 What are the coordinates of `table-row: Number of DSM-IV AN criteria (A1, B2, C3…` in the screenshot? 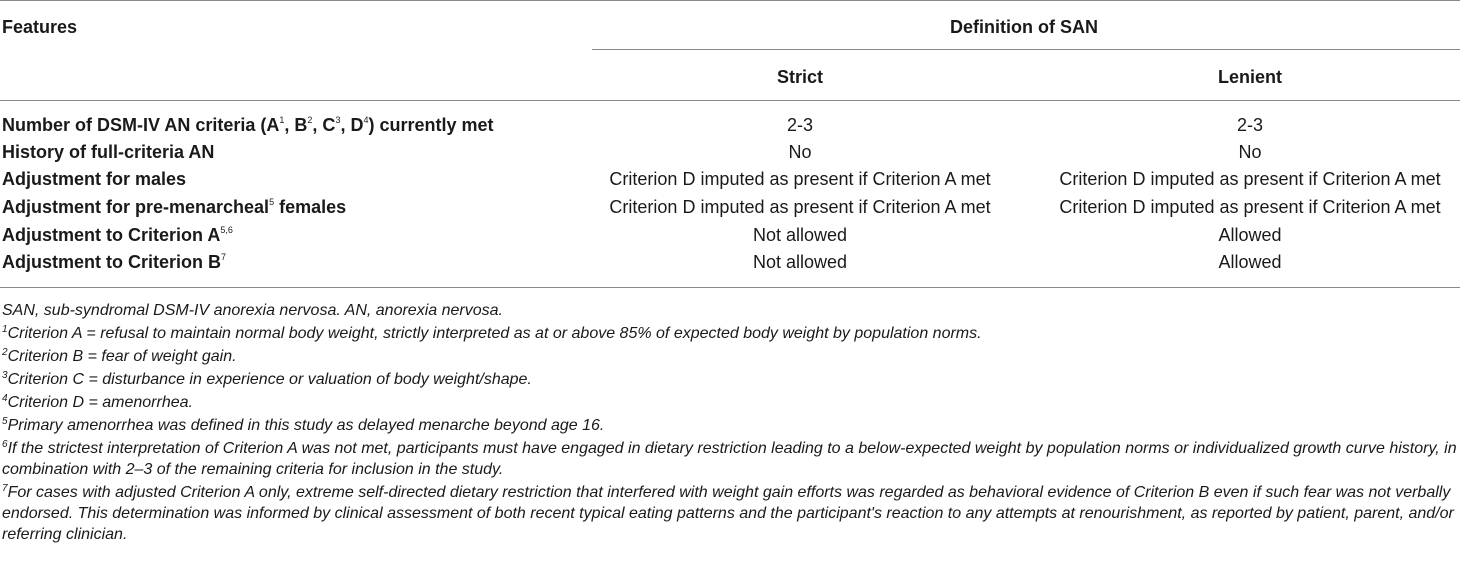 It's located at (730, 125).